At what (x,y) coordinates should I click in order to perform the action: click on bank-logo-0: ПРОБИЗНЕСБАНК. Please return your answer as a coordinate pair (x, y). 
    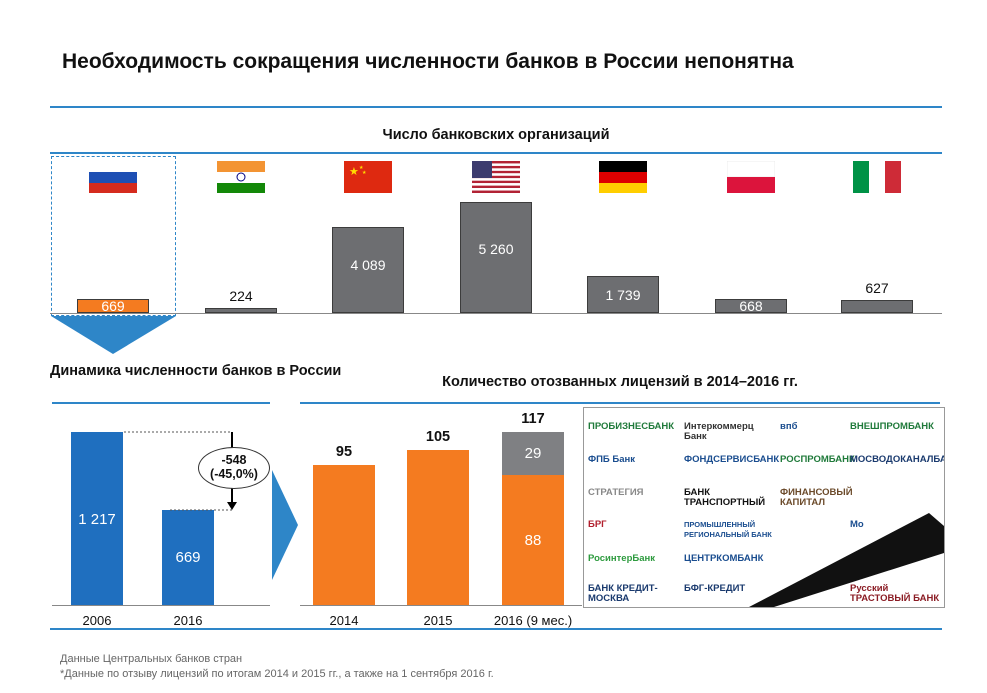
    Looking at the image, I should click on (631, 426).